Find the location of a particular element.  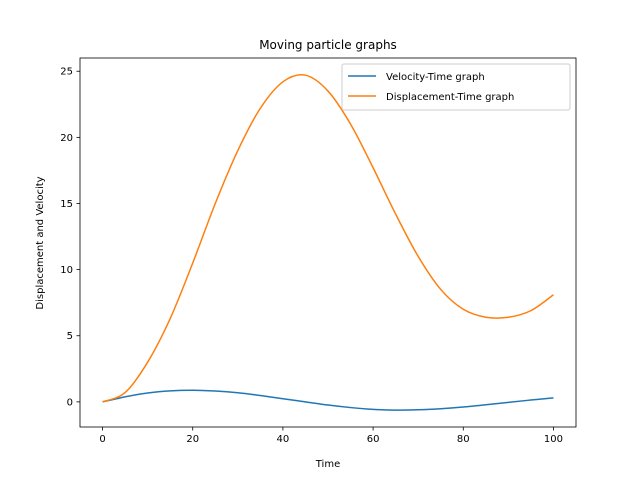

x-tick-label: 20 is located at coordinates (192, 439).